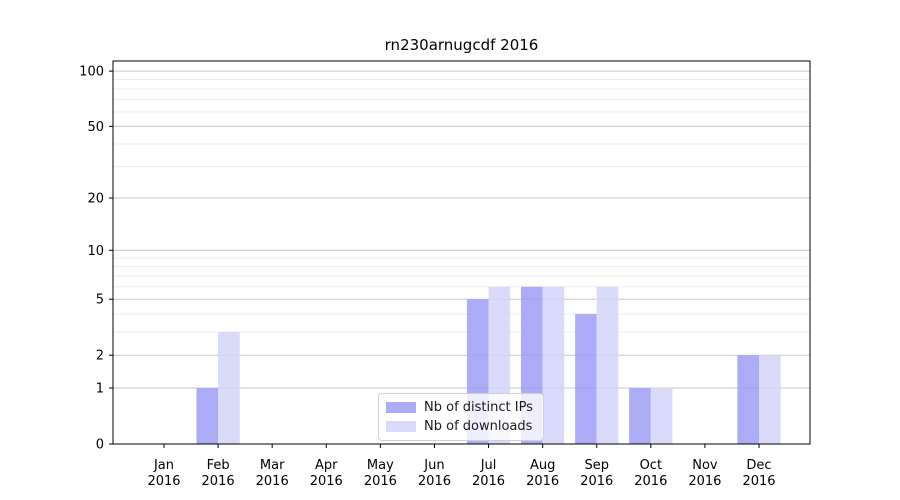 Image resolution: width=900 pixels, height=500 pixels. I want to click on bar-sep-distinct-ips, so click(586, 378).